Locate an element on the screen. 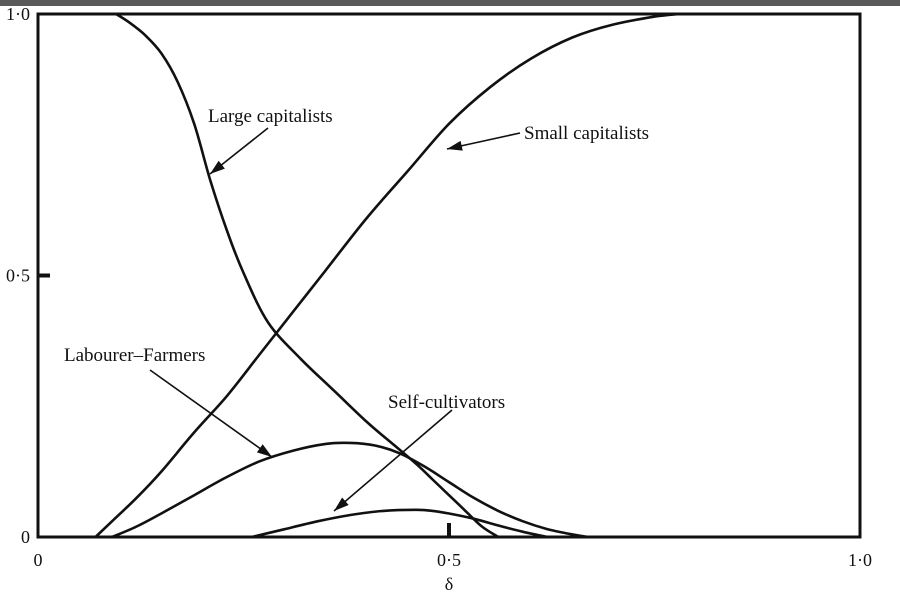  x-tick-label: 0 is located at coordinates (38, 560).